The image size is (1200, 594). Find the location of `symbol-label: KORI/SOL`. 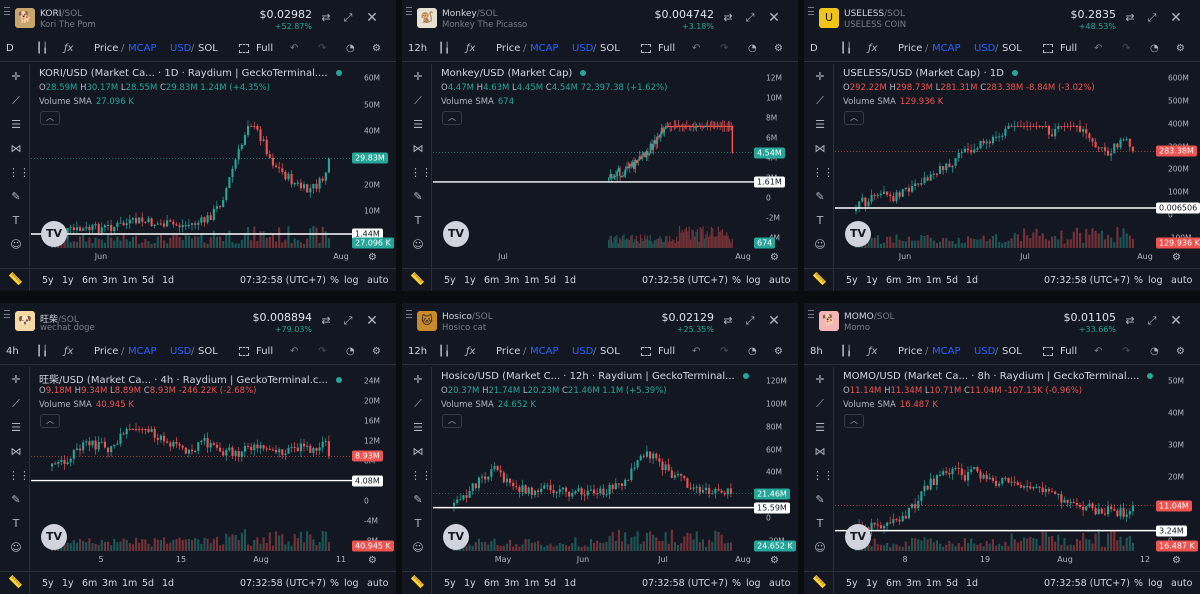

symbol-label: KORI/SOL is located at coordinates (61, 14).